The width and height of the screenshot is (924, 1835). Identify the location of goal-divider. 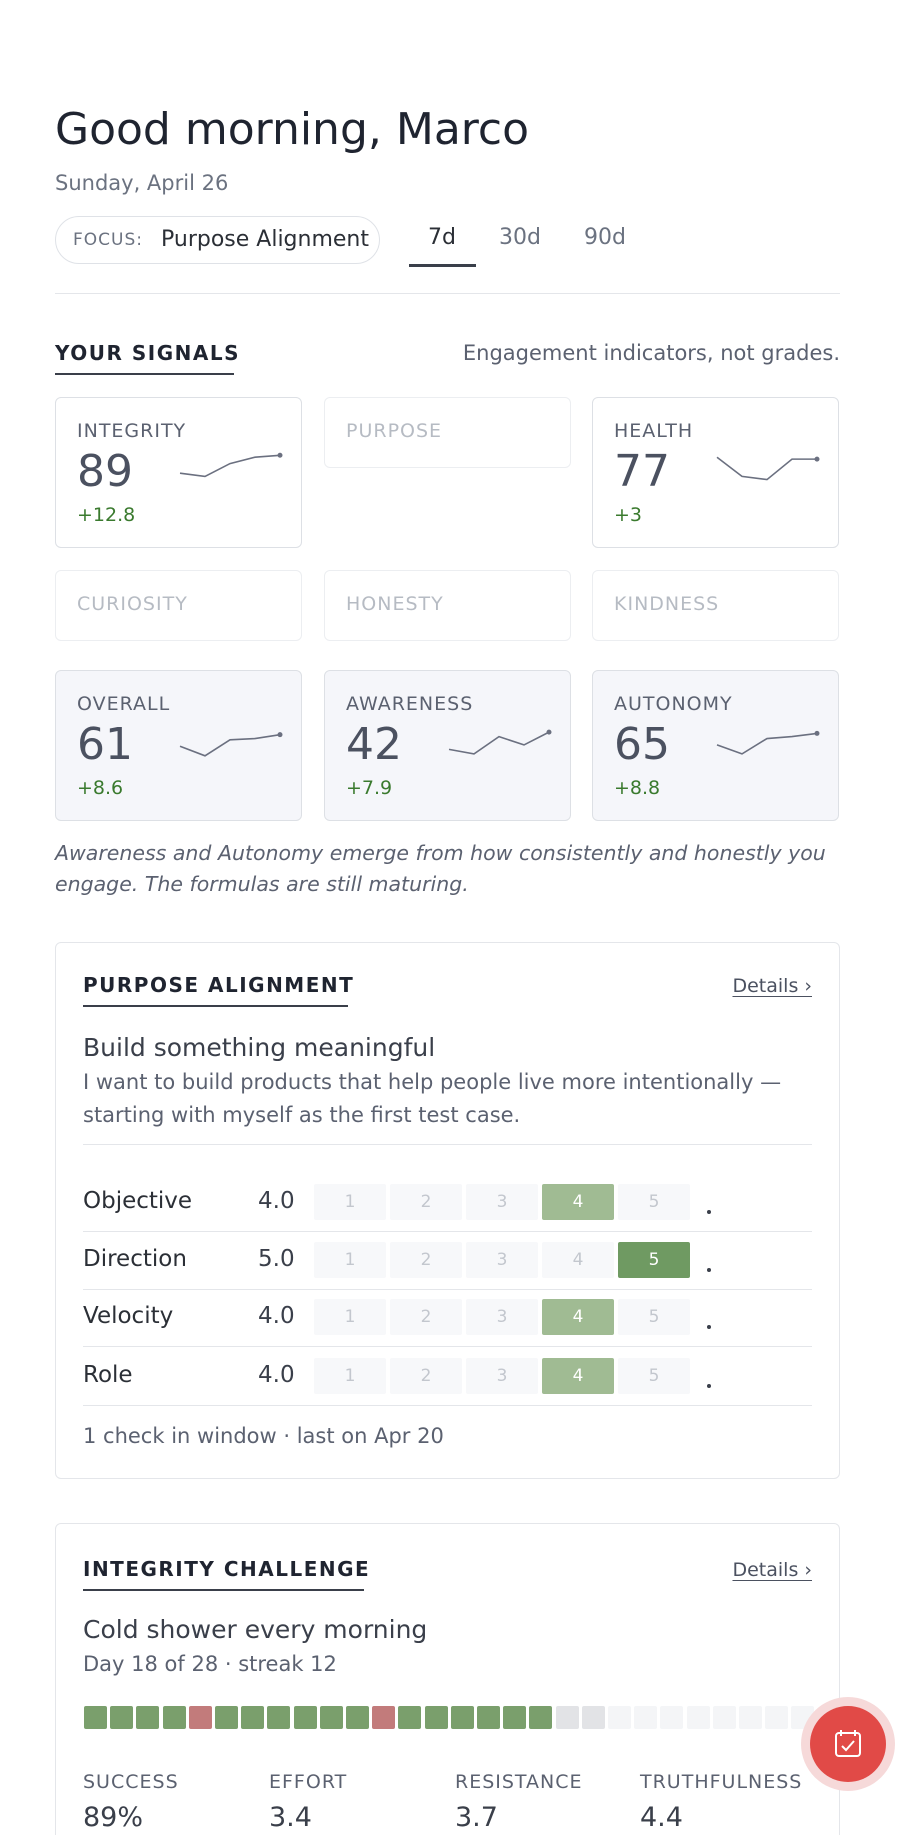
(447, 1144).